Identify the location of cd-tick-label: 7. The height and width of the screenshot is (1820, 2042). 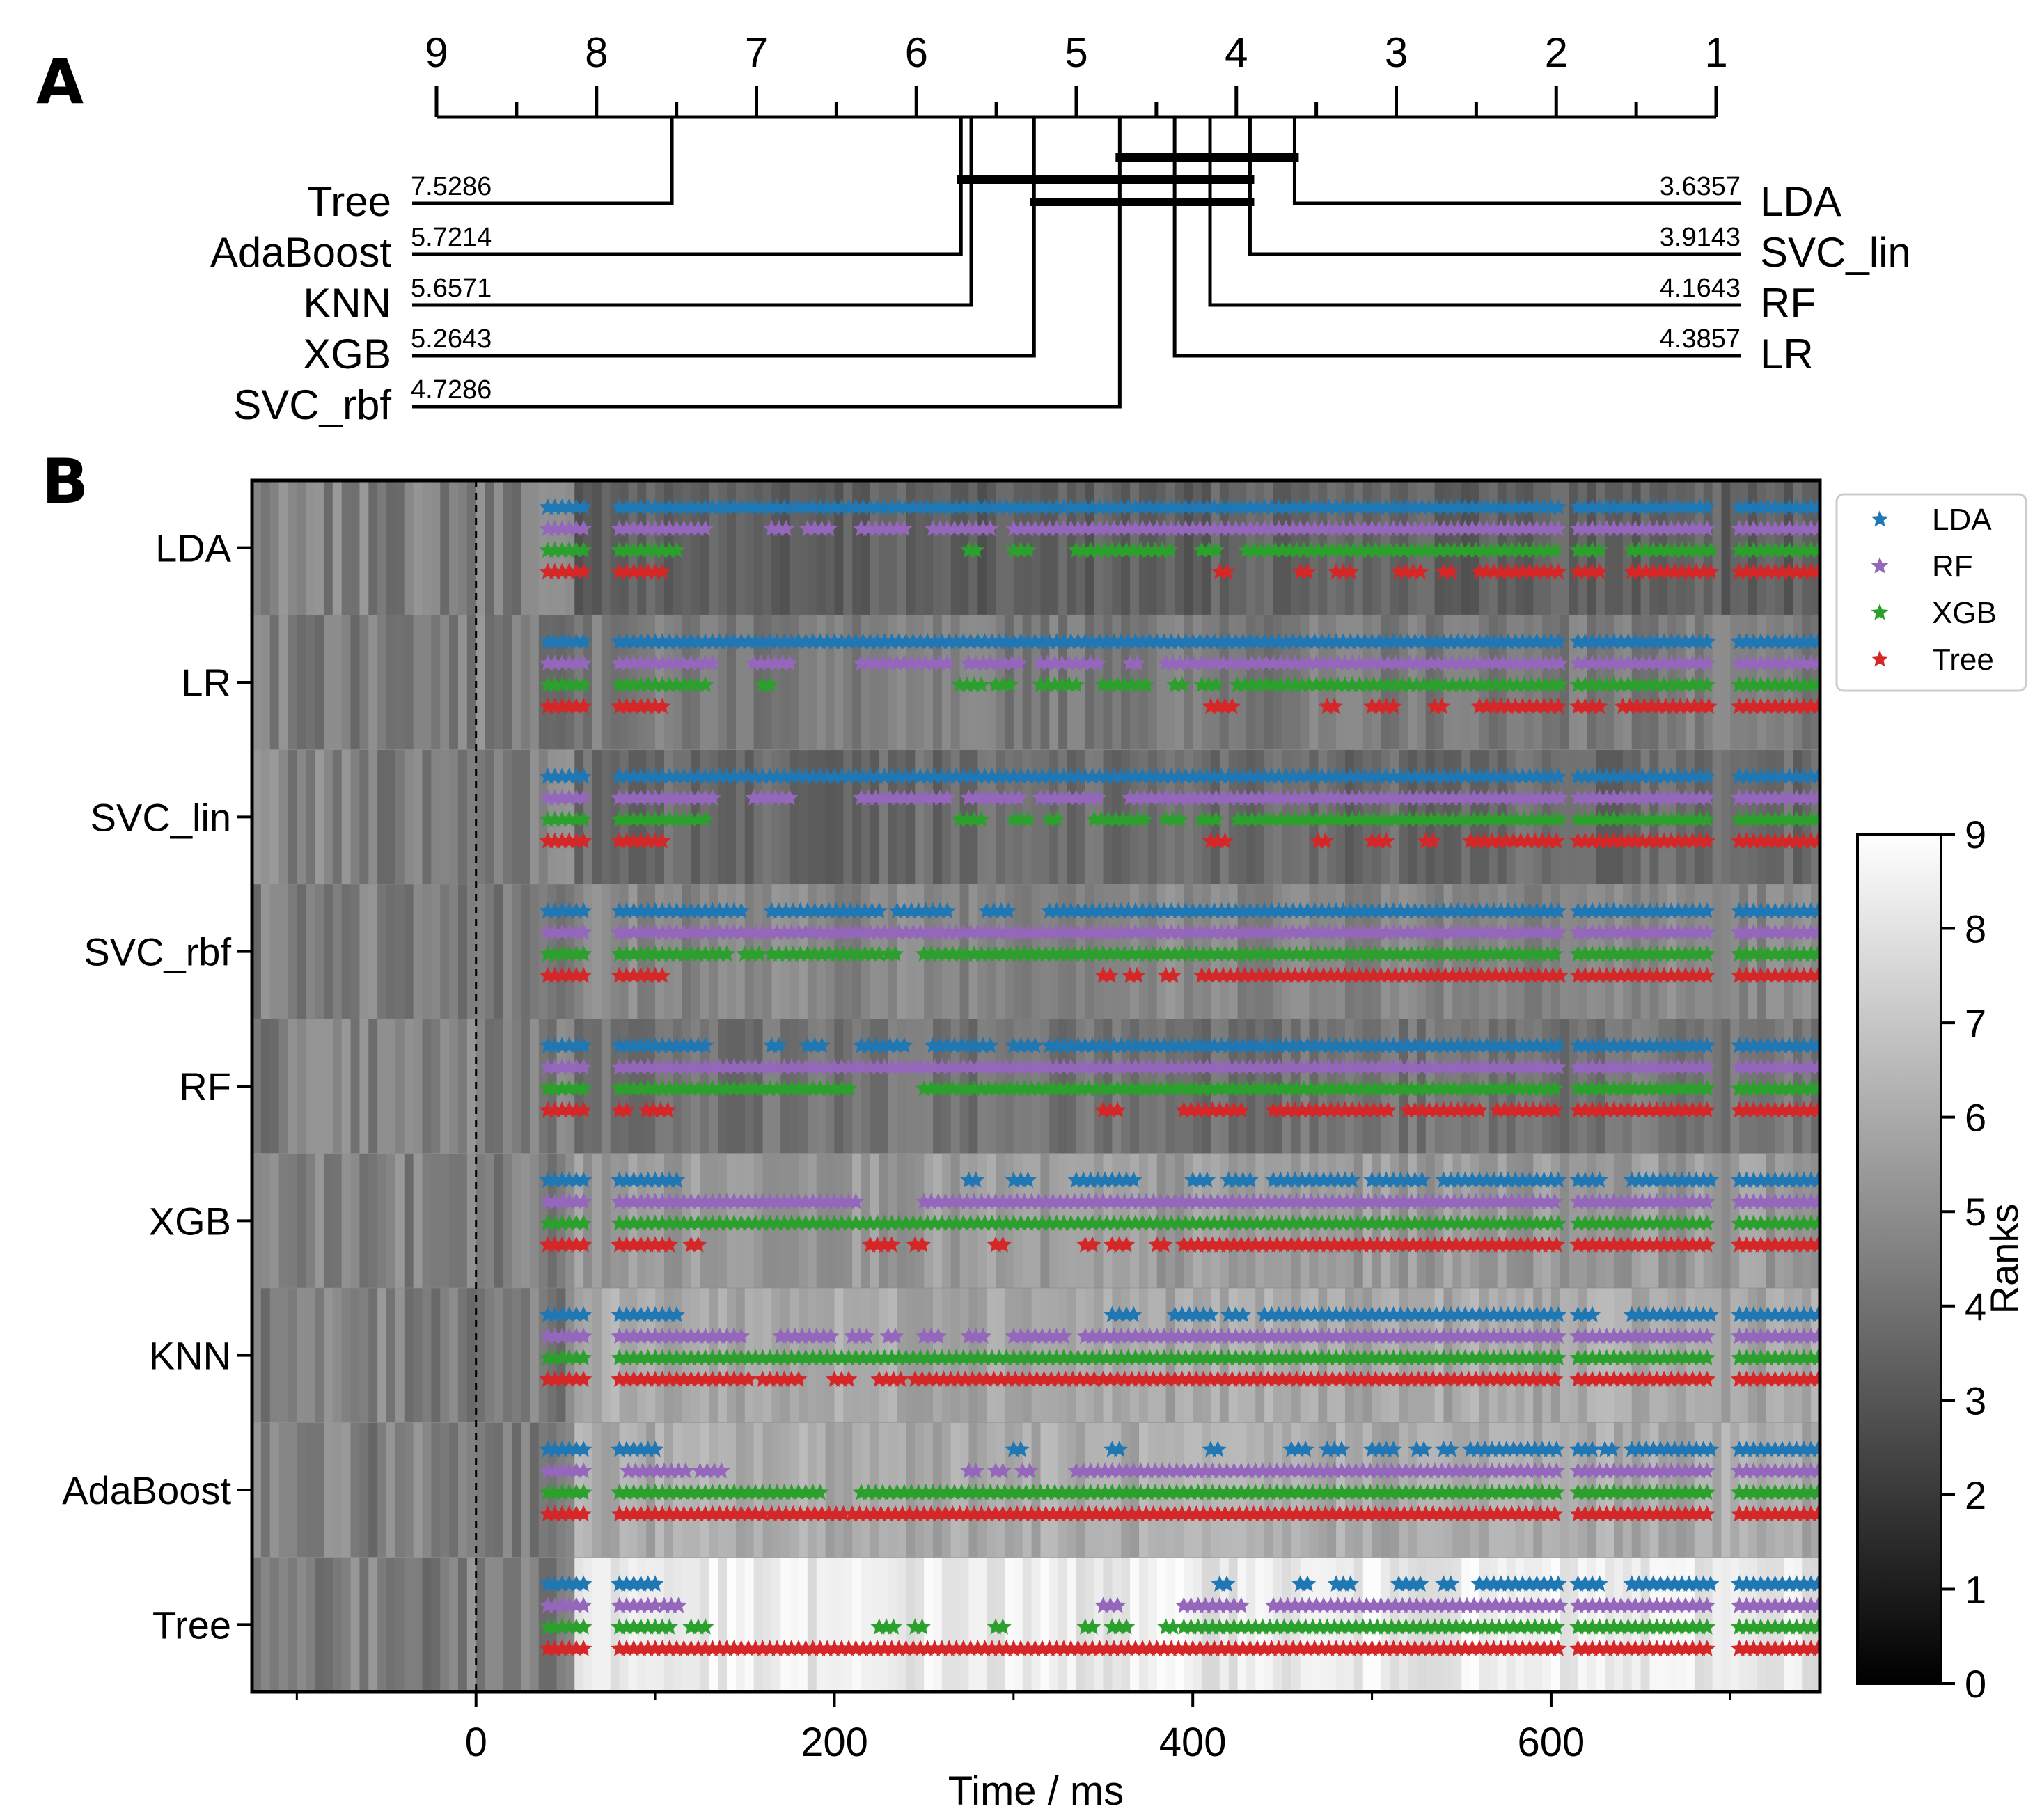
(756, 53).